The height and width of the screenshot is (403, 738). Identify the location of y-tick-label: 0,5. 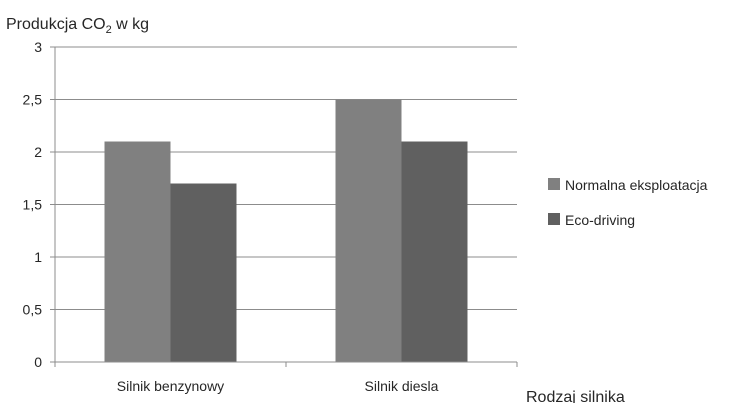
(33, 310).